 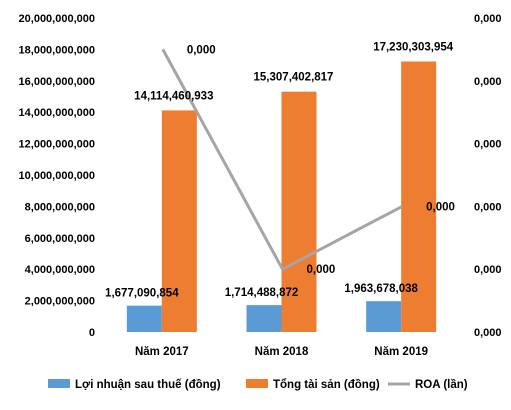 I want to click on x-tick-label: Năm 2017, so click(x=162, y=352).